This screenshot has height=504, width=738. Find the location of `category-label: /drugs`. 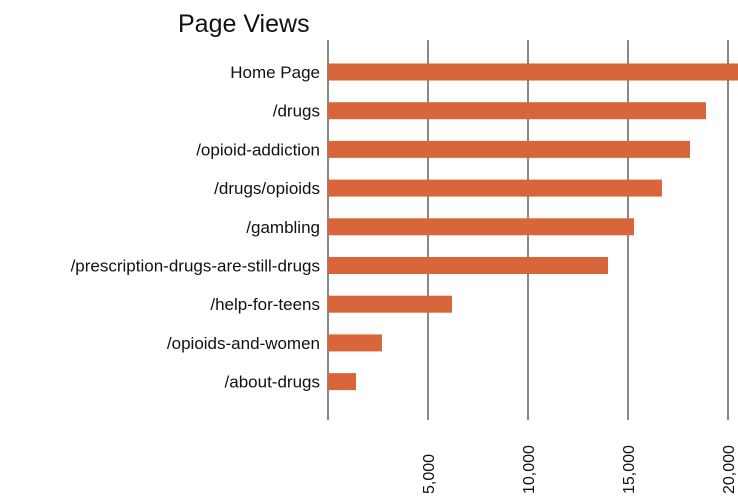

category-label: /drugs is located at coordinates (296, 111).